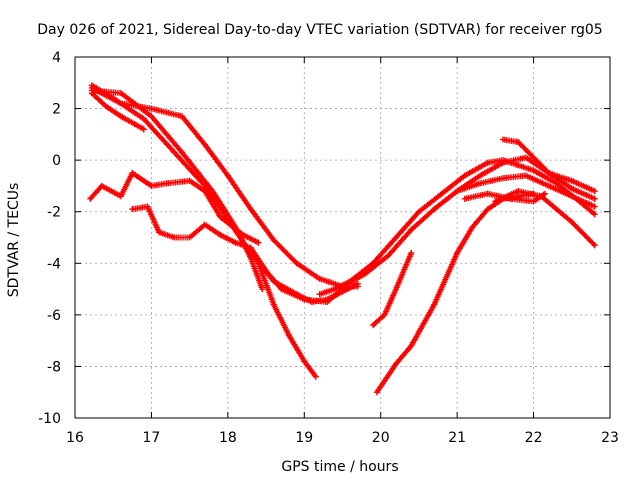 The height and width of the screenshot is (480, 640). Describe the element at coordinates (304, 438) in the screenshot. I see `x-tick-label: 19` at that location.